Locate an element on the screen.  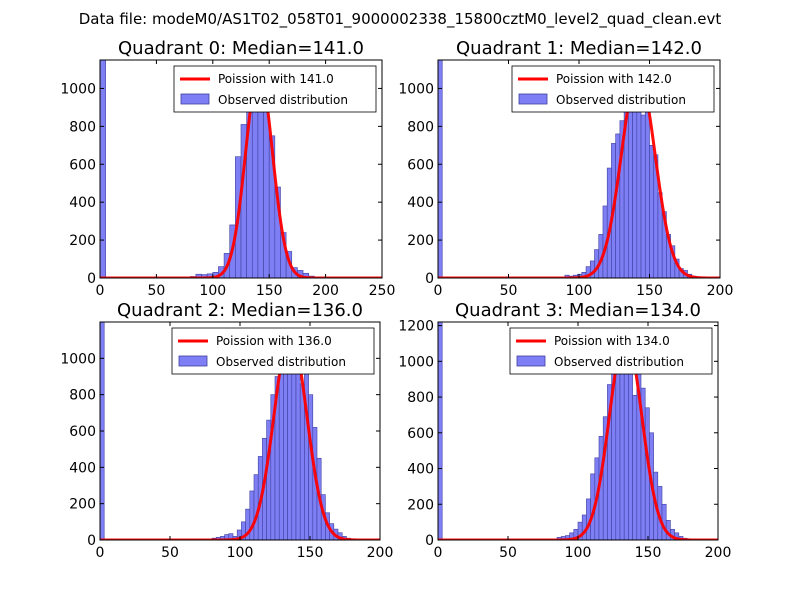
quadrant-1-xtick-label: 100 is located at coordinates (579, 291).